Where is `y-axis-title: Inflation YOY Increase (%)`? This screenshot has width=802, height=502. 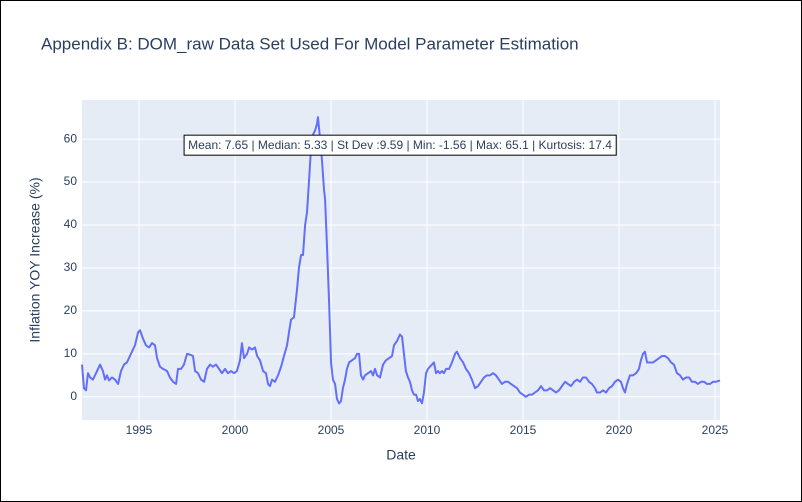
y-axis-title: Inflation YOY Increase (%) is located at coordinates (35, 259).